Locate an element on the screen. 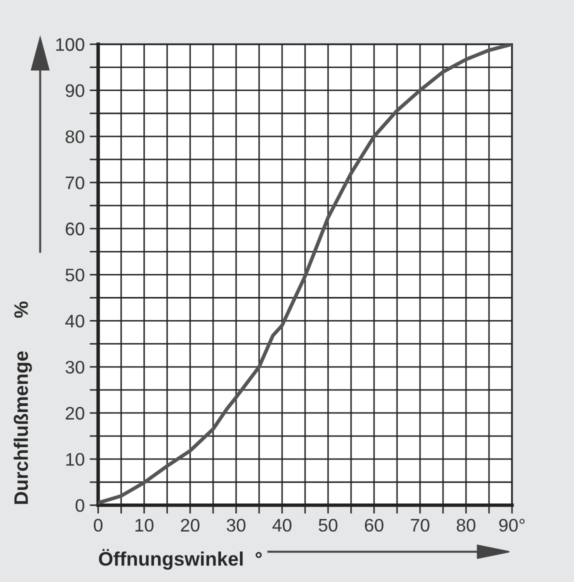  x-tick-label: 40 is located at coordinates (282, 525).